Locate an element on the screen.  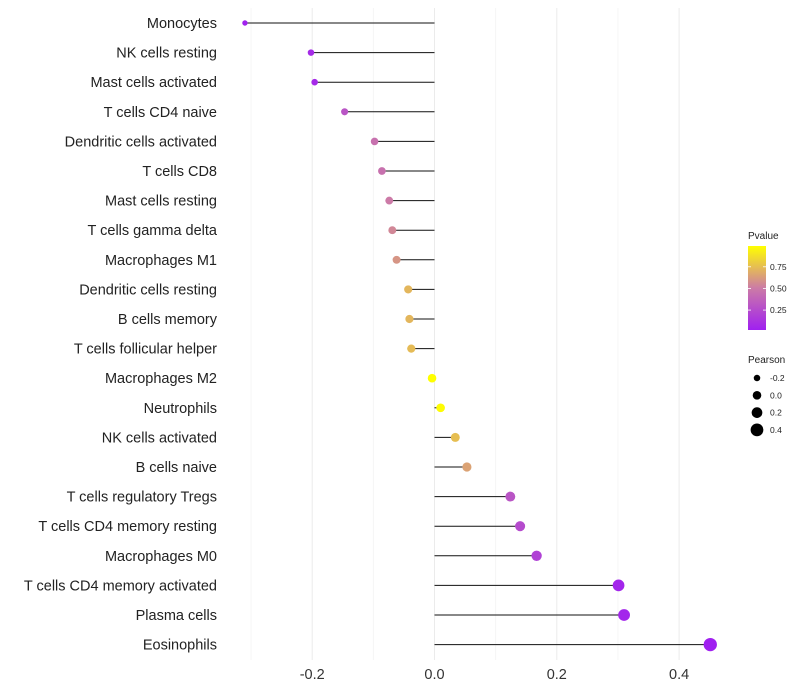
category-label: Macrophages M2 is located at coordinates (161, 379).